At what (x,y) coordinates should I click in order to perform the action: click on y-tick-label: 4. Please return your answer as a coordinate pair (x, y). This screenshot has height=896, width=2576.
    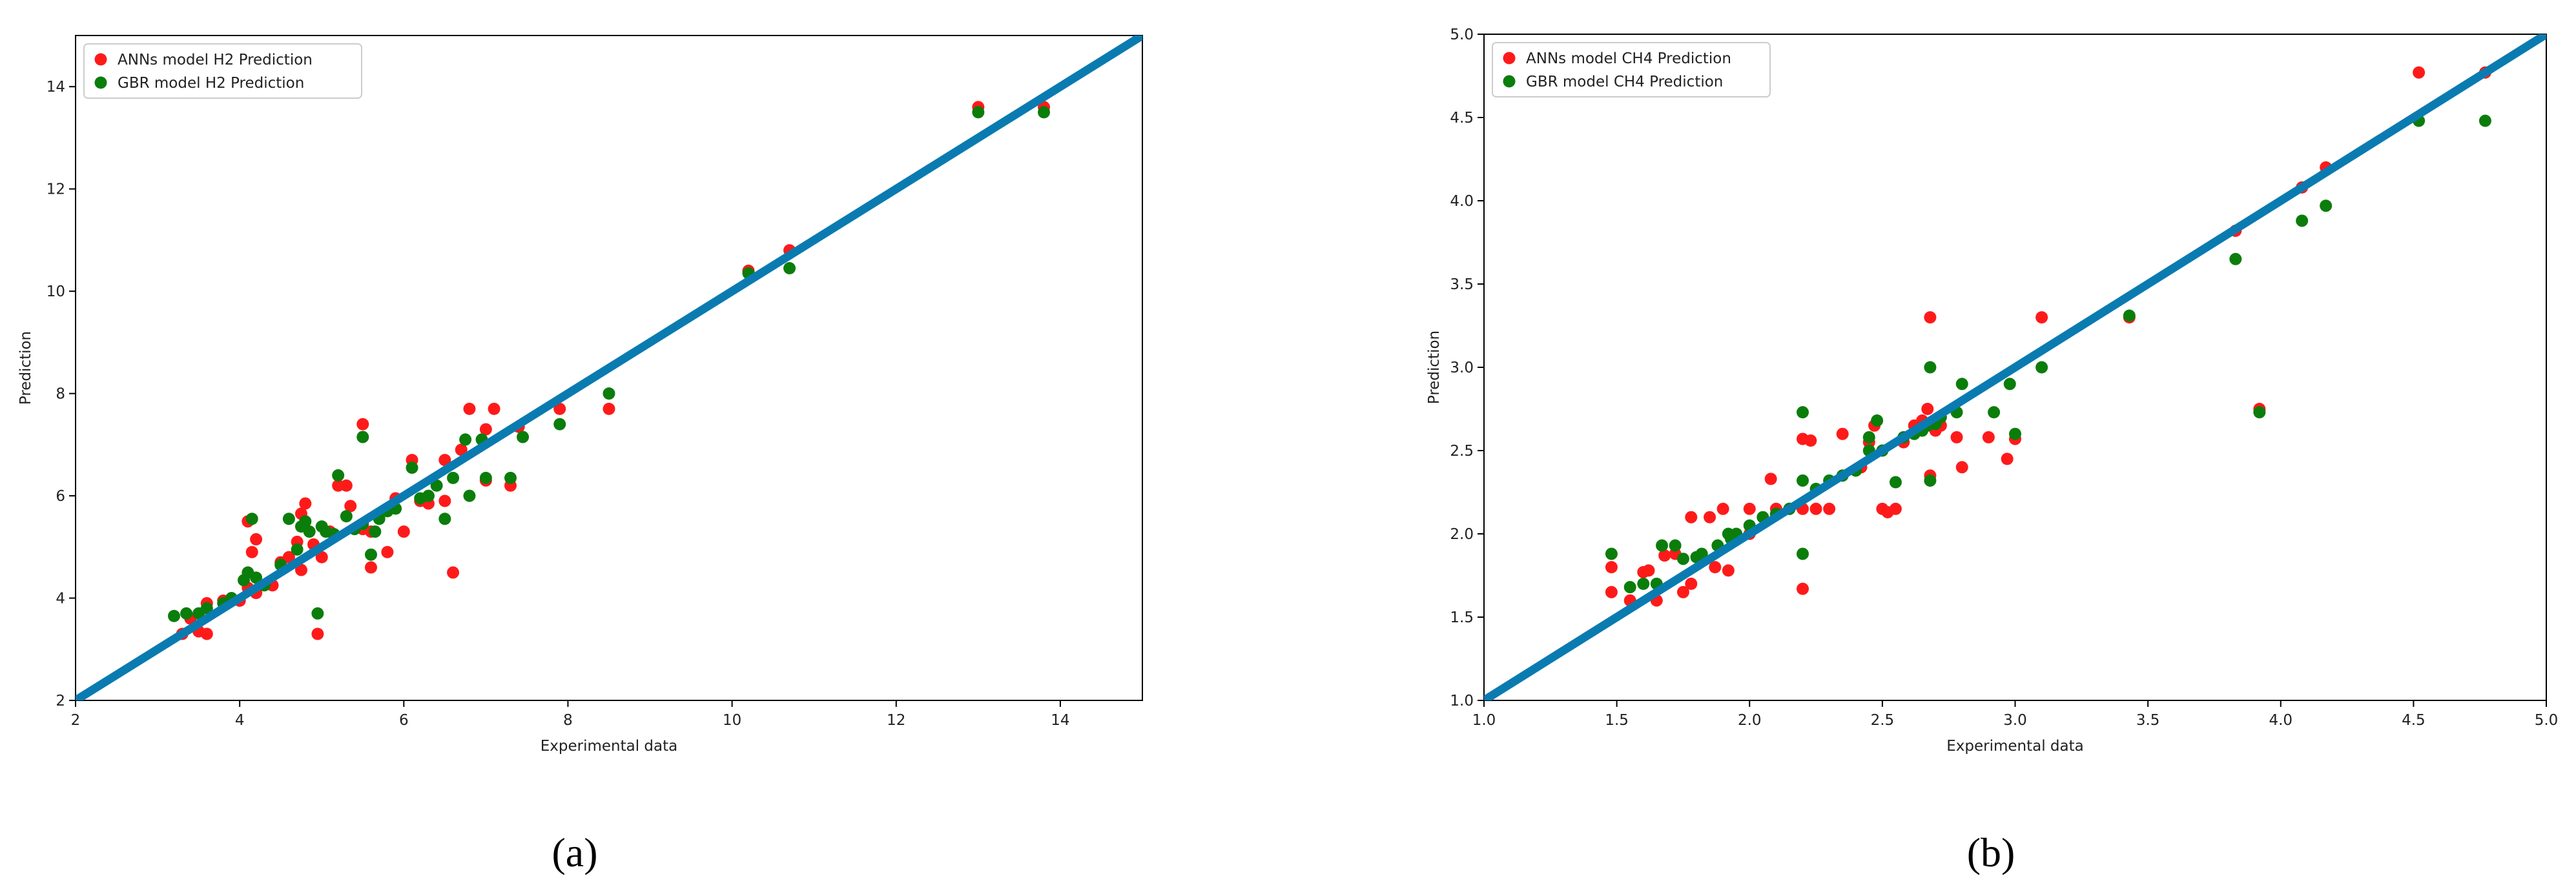
    Looking at the image, I should click on (60, 599).